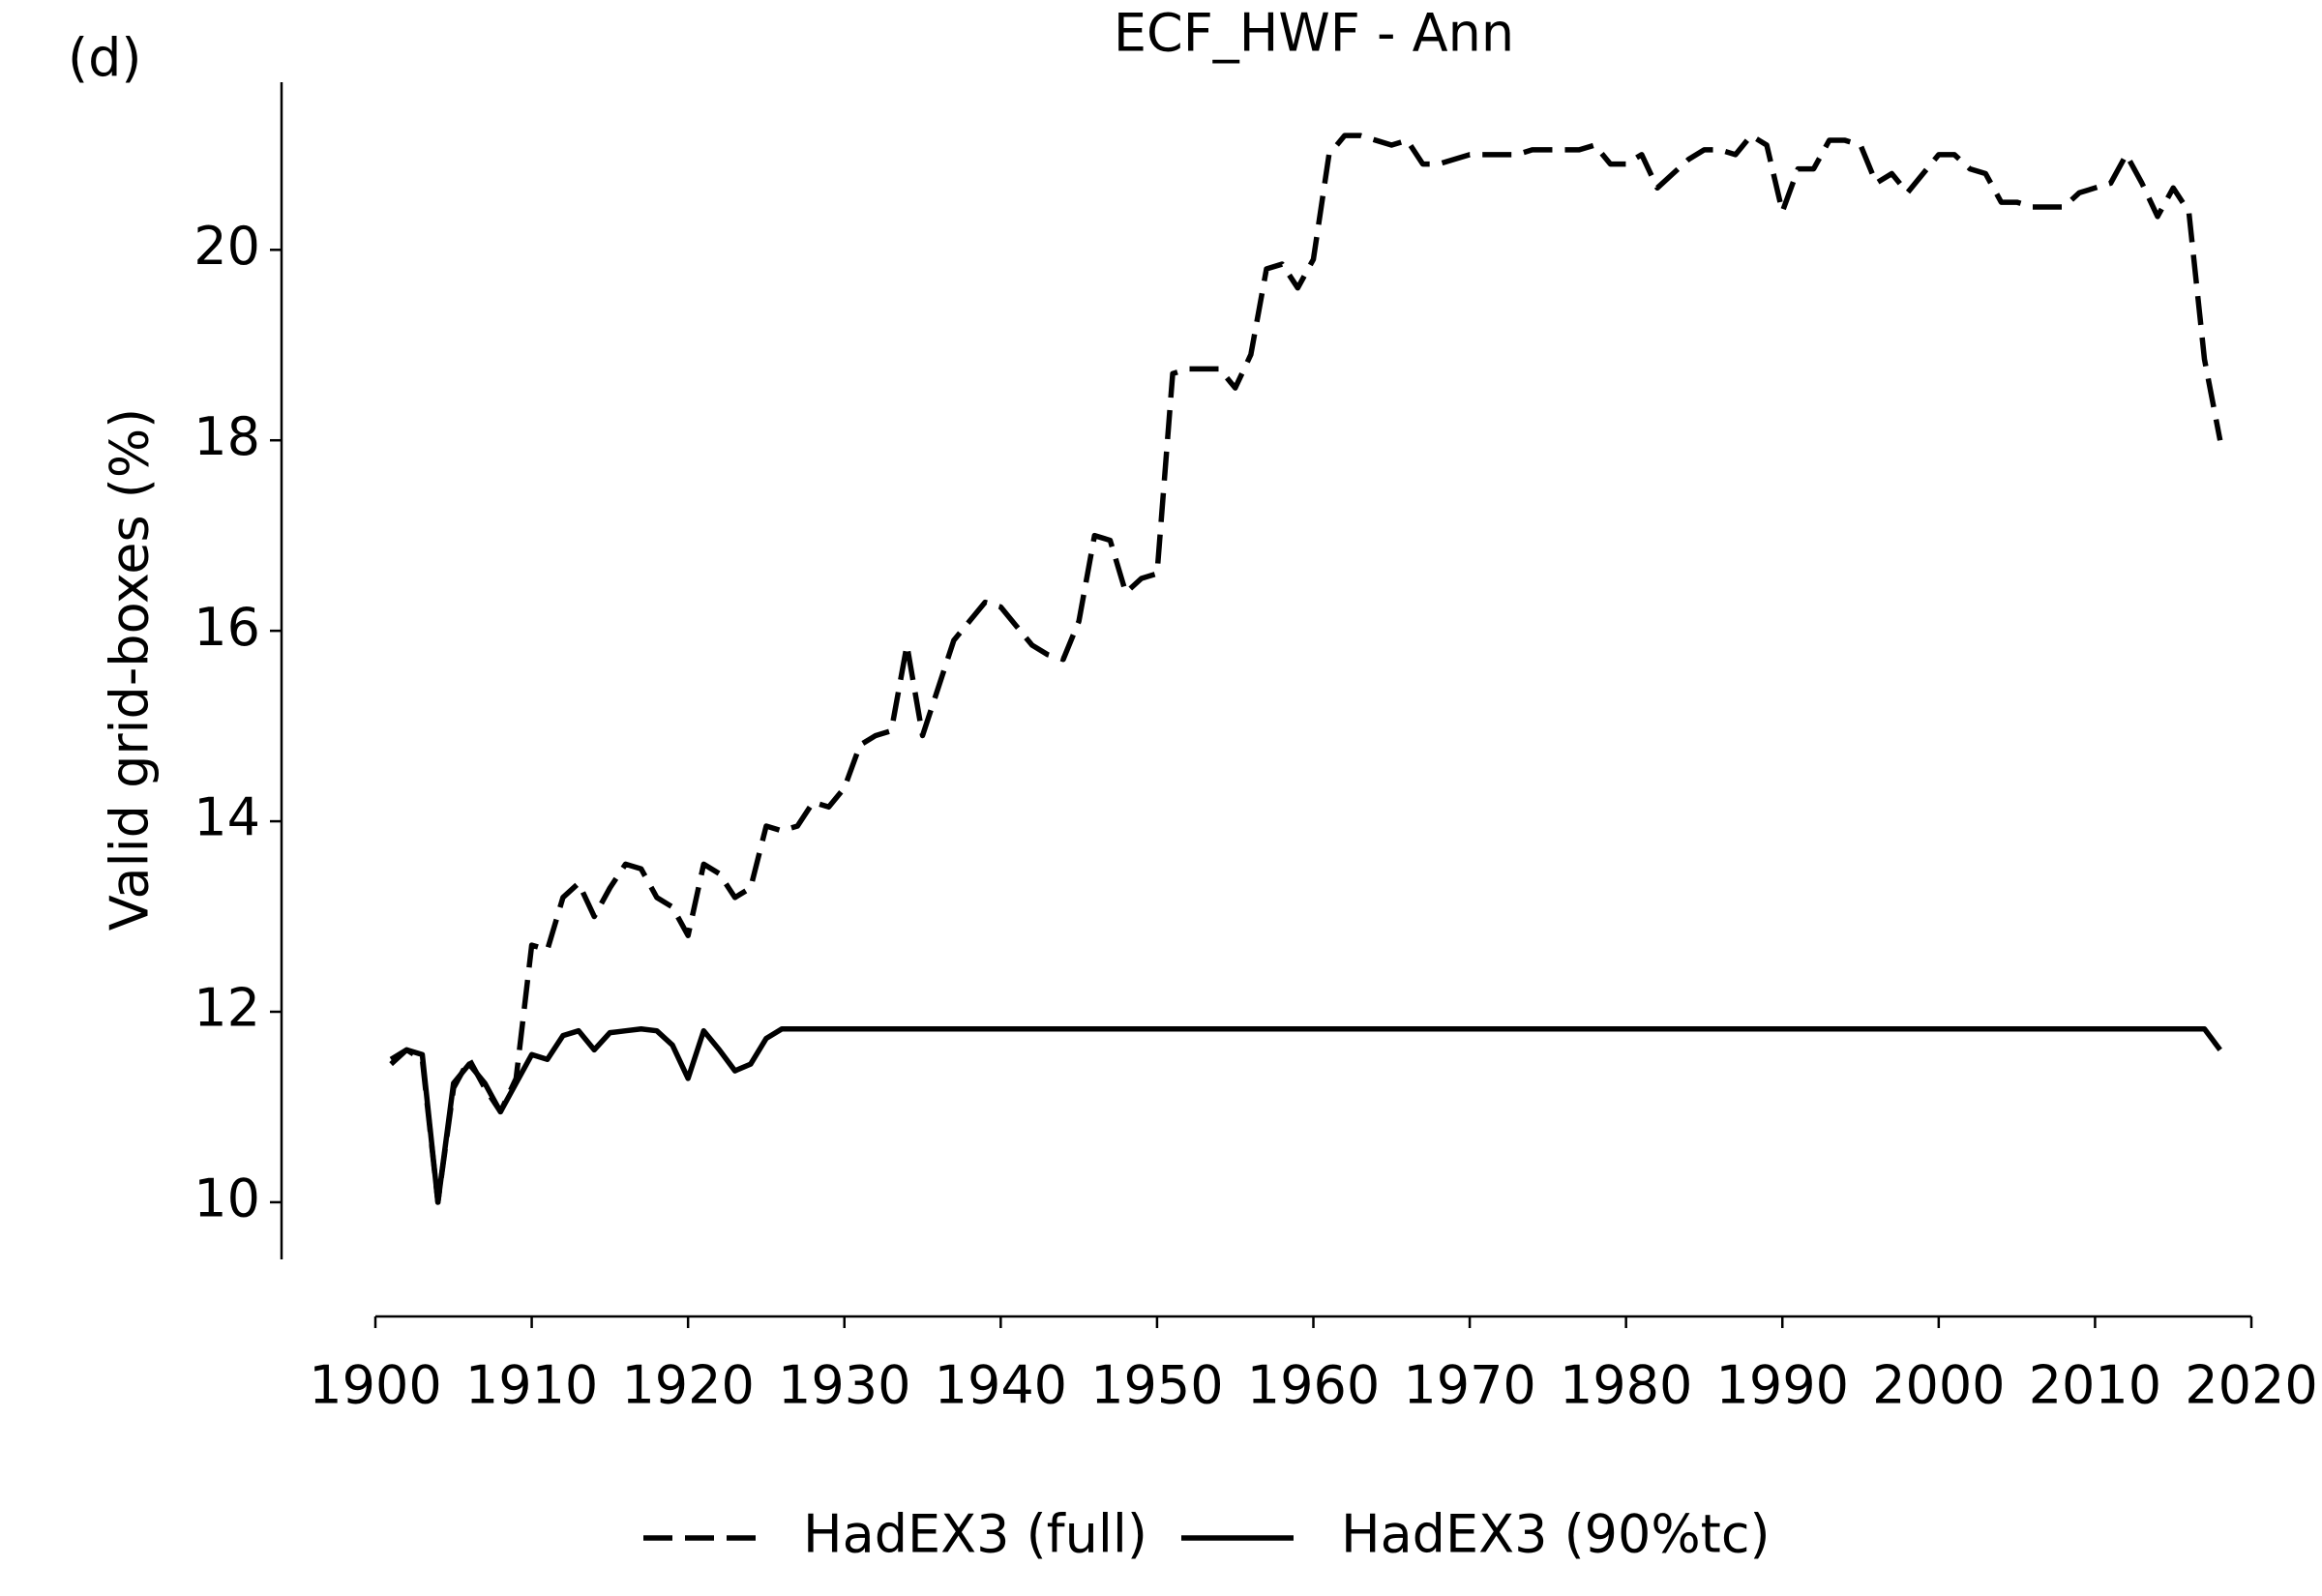 The height and width of the screenshot is (1596, 2322). I want to click on y-tick-label: 20, so click(227, 246).